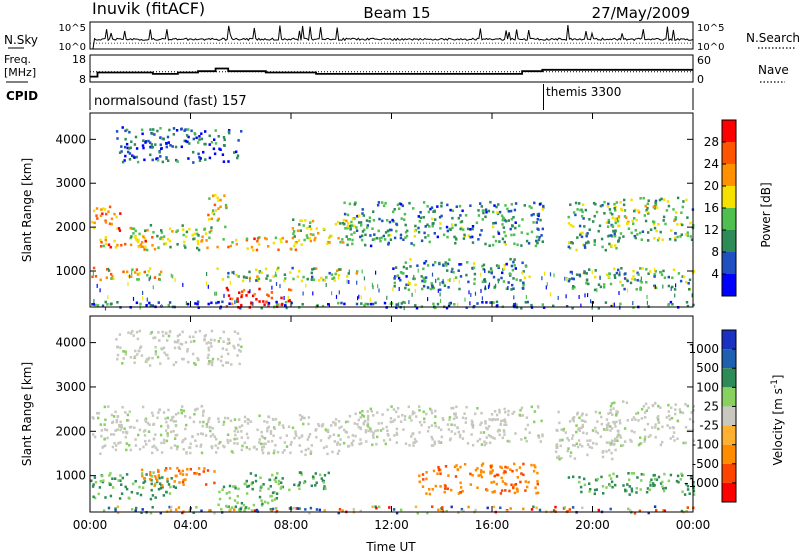  I want to click on nsearch-tick-bottom: 10^0, so click(710, 47).